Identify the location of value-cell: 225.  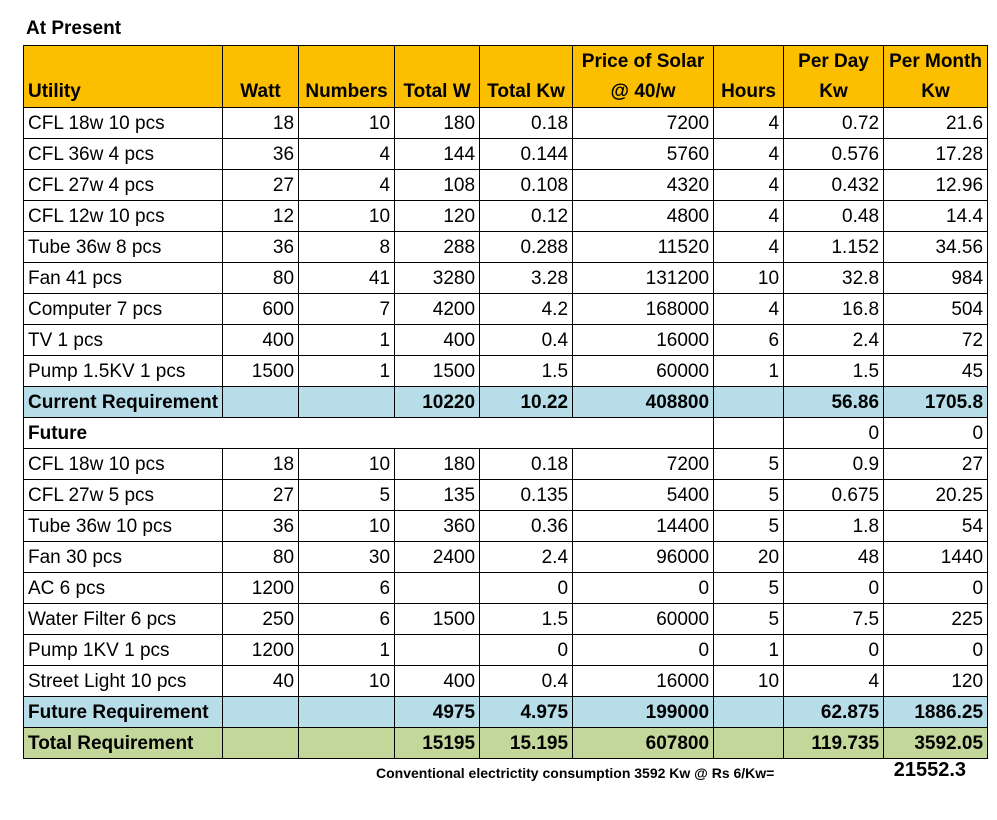
(936, 619).